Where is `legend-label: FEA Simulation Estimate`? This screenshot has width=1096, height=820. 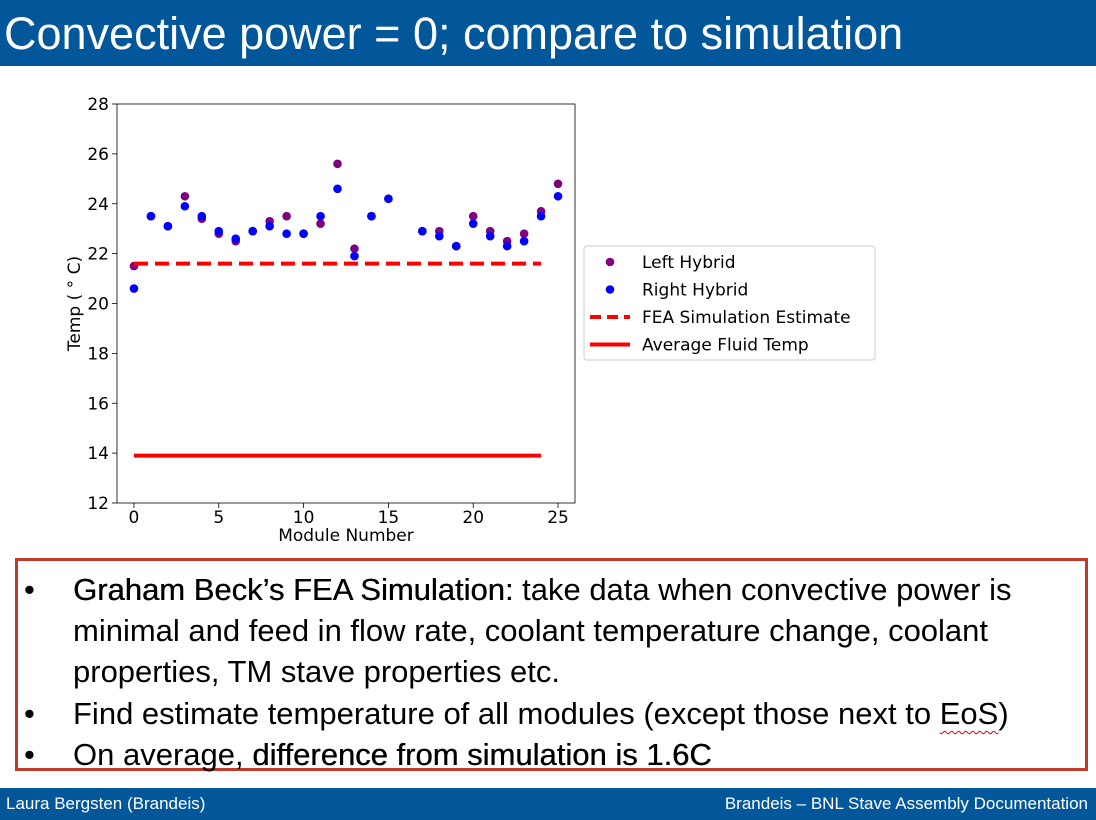
legend-label: FEA Simulation Estimate is located at coordinates (746, 318).